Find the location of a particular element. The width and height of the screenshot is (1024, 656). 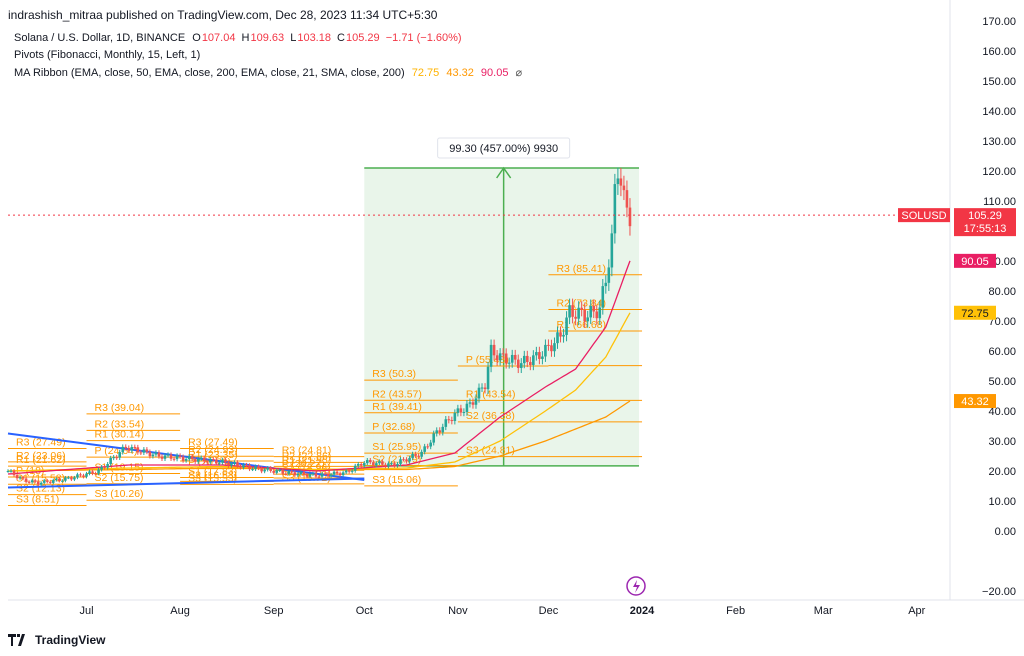

pivot-level-label: R1 (30.14) is located at coordinates (120, 435).